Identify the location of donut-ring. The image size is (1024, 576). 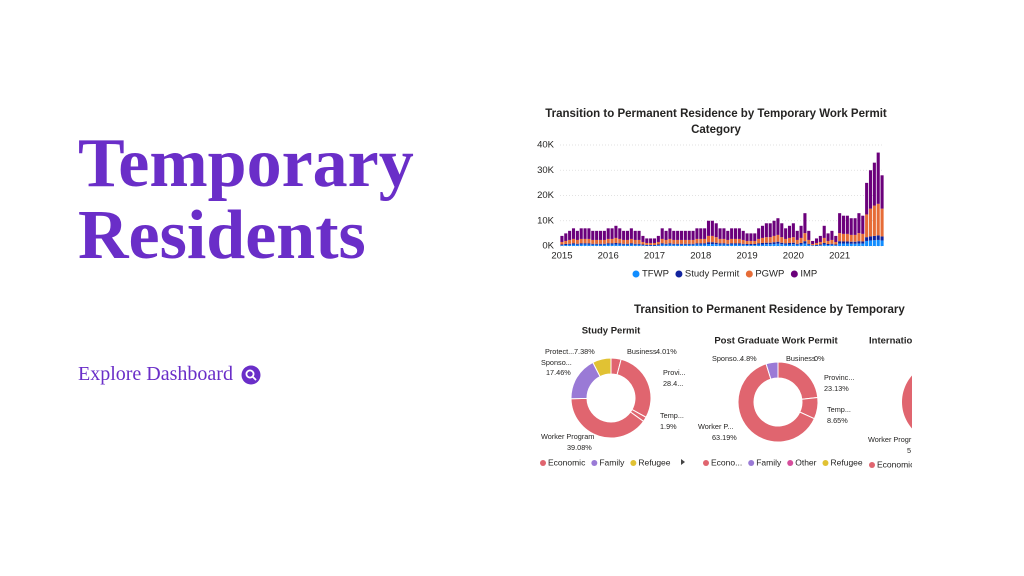
(906, 402).